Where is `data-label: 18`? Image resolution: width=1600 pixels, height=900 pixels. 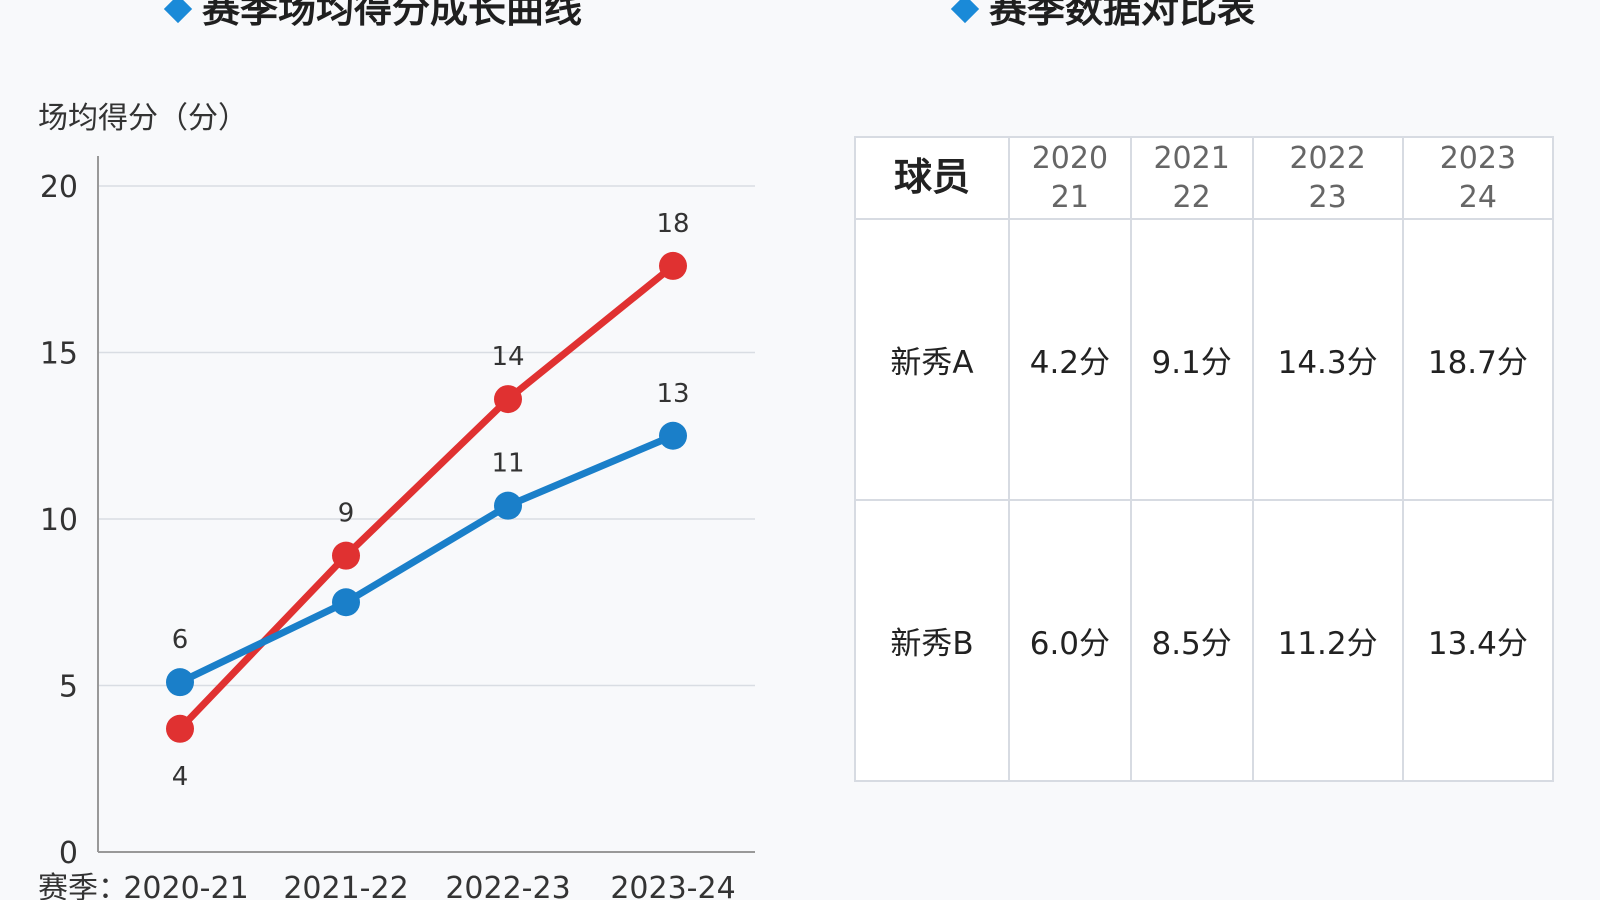 data-label: 18 is located at coordinates (672, 224).